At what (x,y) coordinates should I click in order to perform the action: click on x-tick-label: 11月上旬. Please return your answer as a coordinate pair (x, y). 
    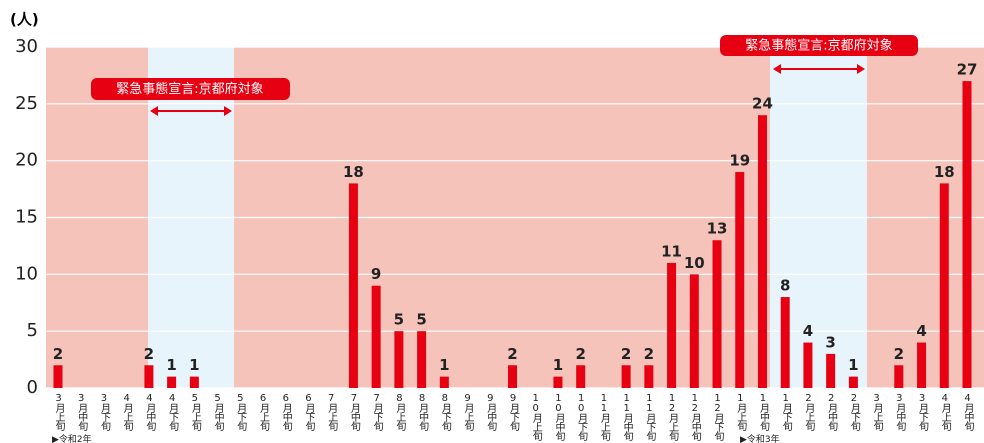
    Looking at the image, I should click on (604, 416).